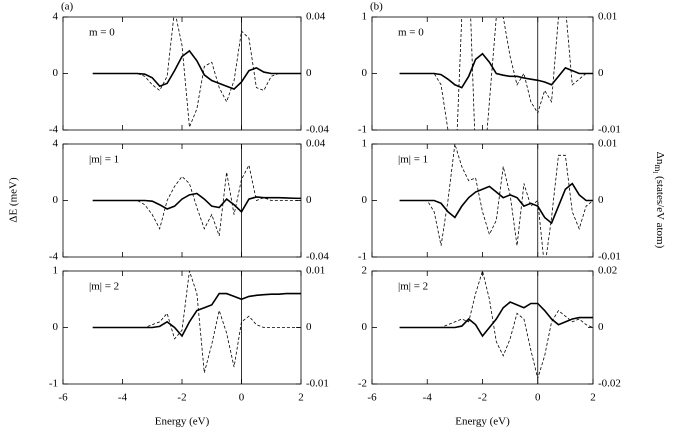  What do you see at coordinates (362, 384) in the screenshot?
I see `y-tick-label: -2` at bounding box center [362, 384].